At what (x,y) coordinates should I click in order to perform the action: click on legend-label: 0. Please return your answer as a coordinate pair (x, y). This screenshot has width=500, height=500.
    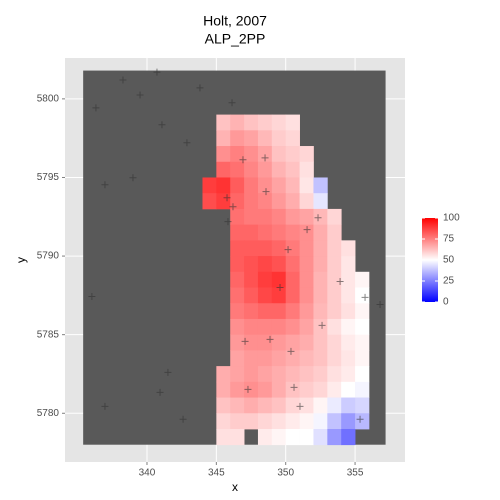
    Looking at the image, I should click on (446, 302).